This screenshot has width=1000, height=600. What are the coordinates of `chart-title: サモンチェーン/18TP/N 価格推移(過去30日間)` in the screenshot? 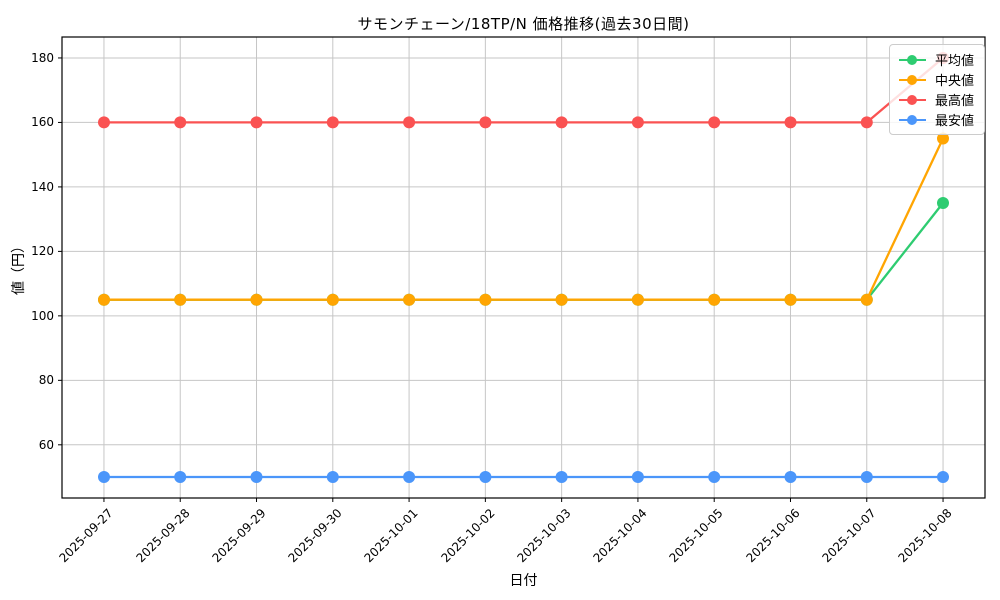 It's located at (523, 24).